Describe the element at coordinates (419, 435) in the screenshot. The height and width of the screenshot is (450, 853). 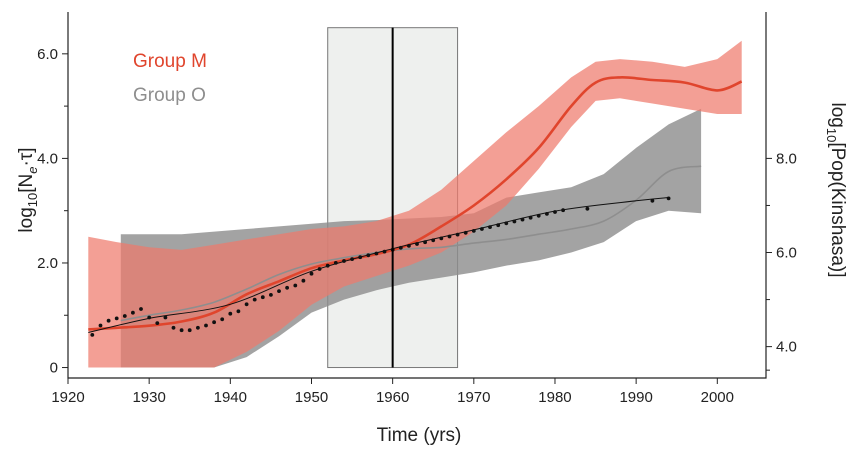
I see `x-axis-label: Time (yrs)` at that location.